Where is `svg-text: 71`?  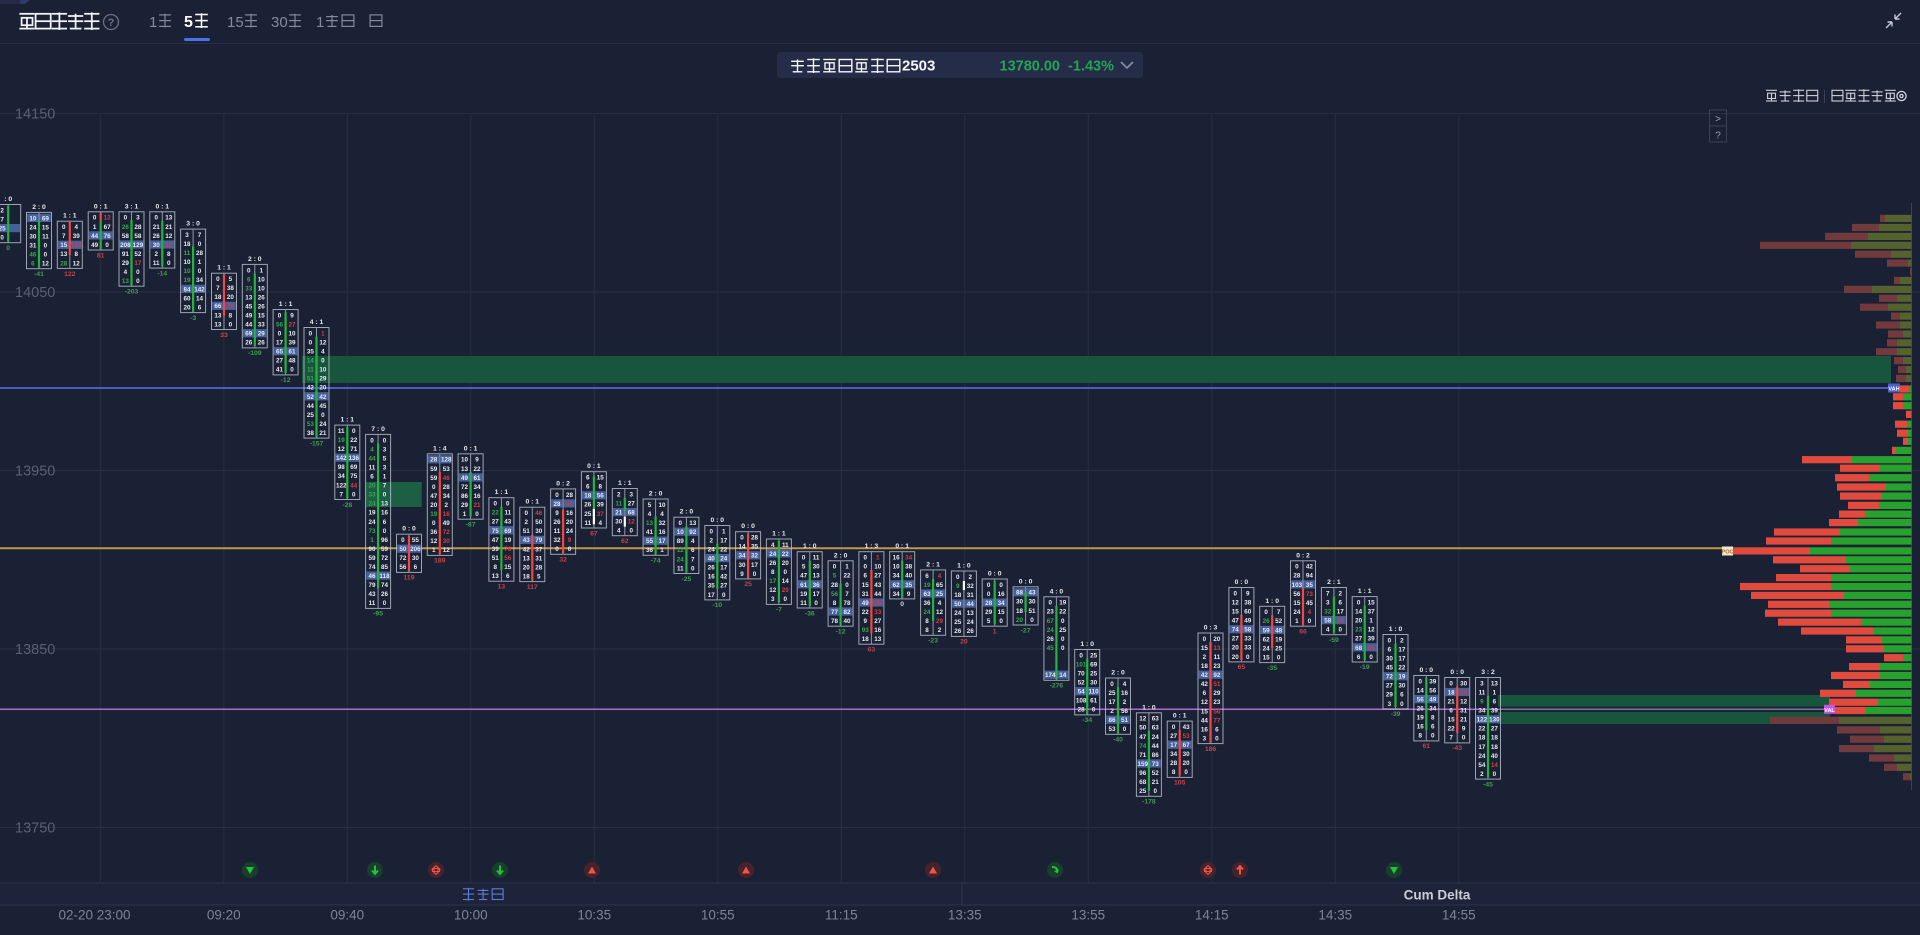
svg-text: 71 is located at coordinates (1143, 755).